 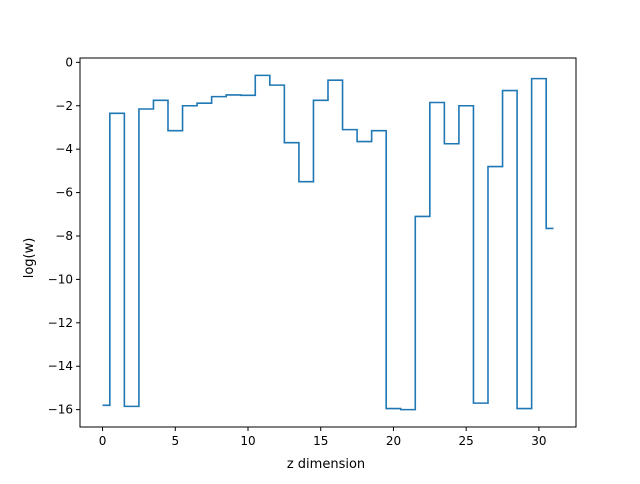 What do you see at coordinates (64, 106) in the screenshot?
I see `y-tick-label: −2` at bounding box center [64, 106].